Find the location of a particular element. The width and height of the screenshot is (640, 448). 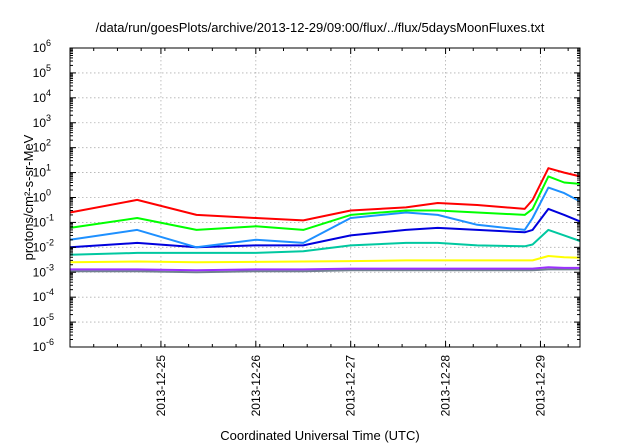

y-axis-label: protons/cm²-s-sr-MeV is located at coordinates (28, 197).